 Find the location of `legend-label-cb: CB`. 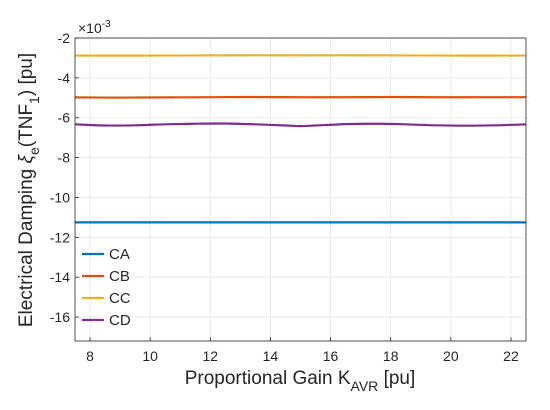

legend-label-cb: CB is located at coordinates (119, 276).